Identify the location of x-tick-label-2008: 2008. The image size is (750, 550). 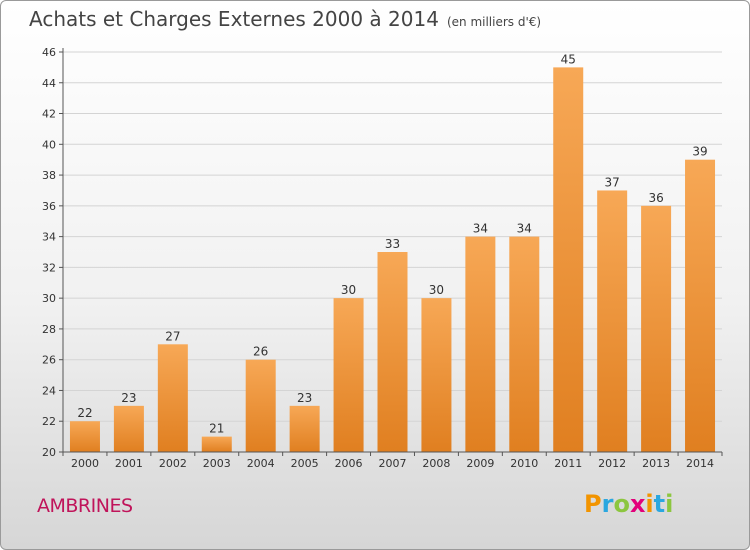
(436, 463).